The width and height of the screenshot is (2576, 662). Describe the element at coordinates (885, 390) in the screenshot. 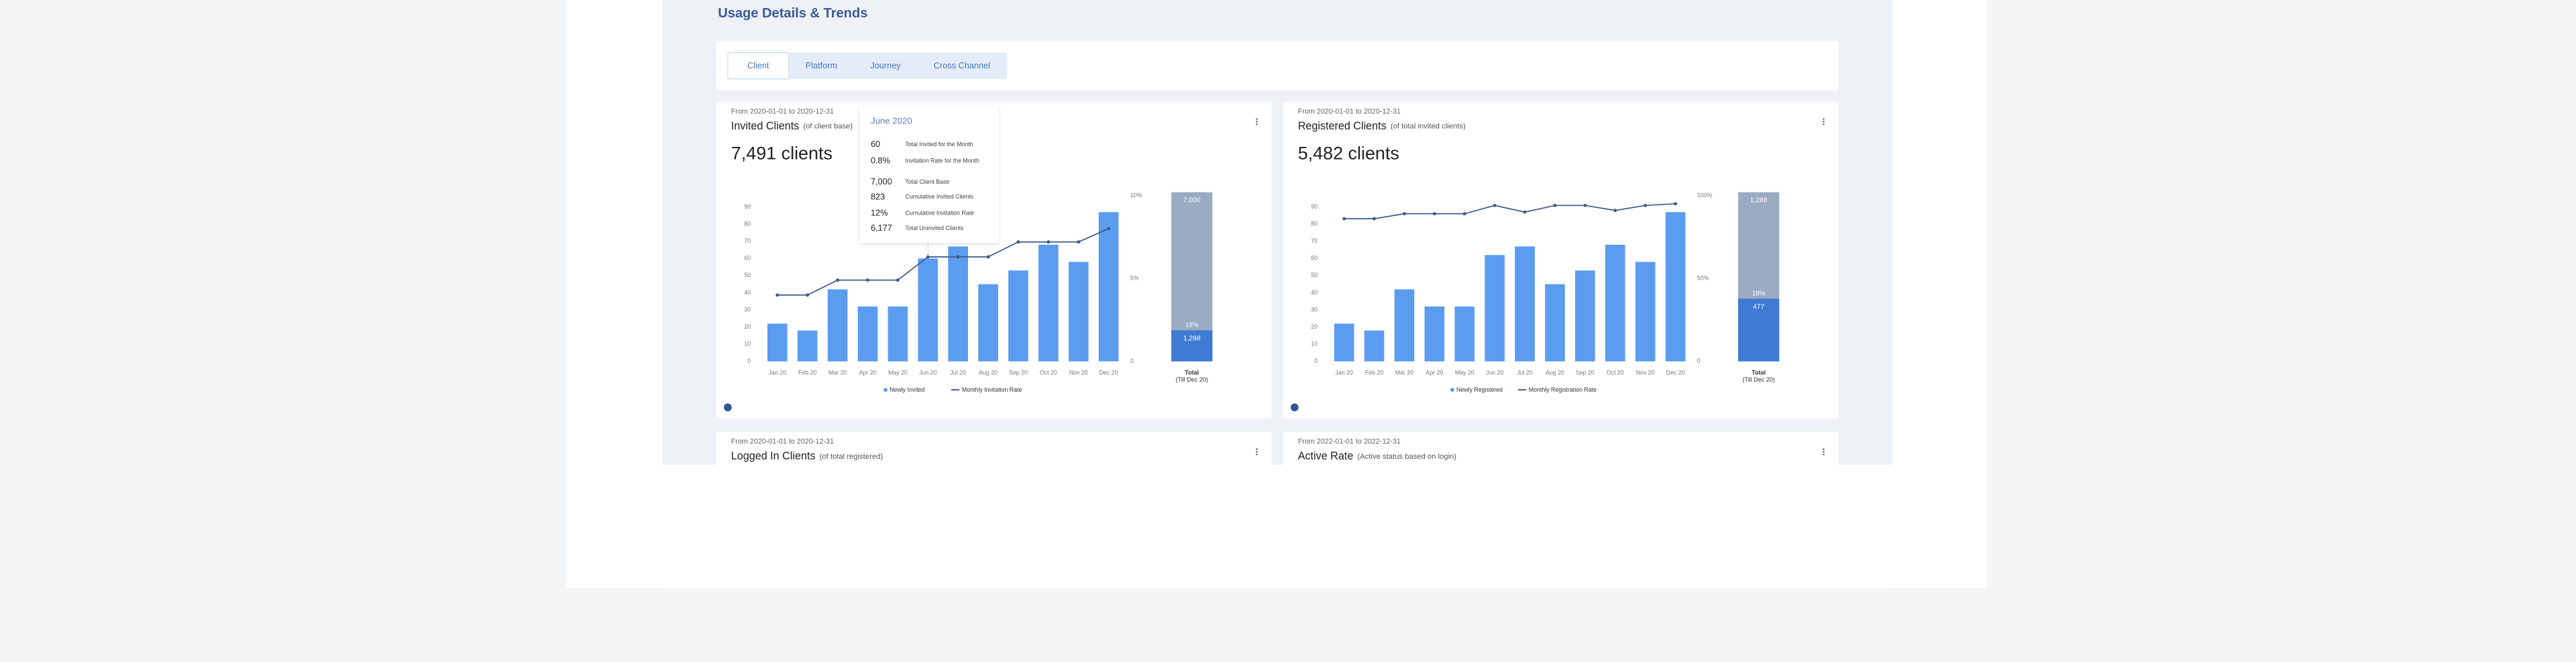

I see `legend-swatch` at that location.